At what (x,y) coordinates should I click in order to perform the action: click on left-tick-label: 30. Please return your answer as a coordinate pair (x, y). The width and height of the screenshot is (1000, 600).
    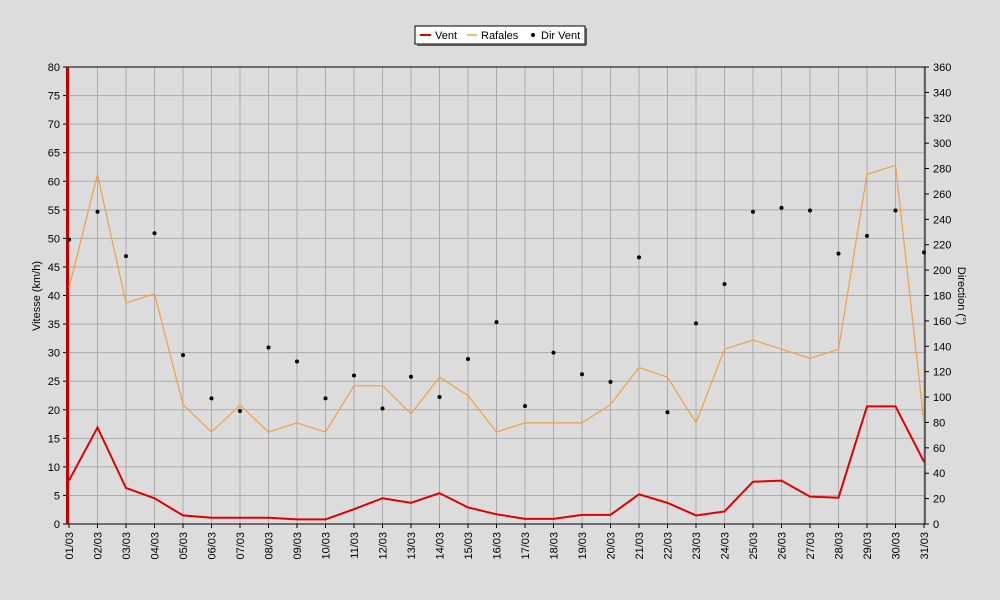
    Looking at the image, I should click on (54, 354).